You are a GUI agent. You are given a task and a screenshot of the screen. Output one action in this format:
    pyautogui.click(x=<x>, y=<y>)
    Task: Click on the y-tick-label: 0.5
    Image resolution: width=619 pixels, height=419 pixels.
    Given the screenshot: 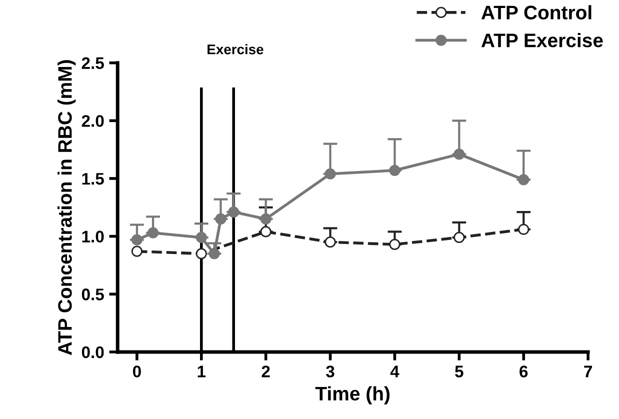 What is the action you would take?
    pyautogui.click(x=93, y=294)
    